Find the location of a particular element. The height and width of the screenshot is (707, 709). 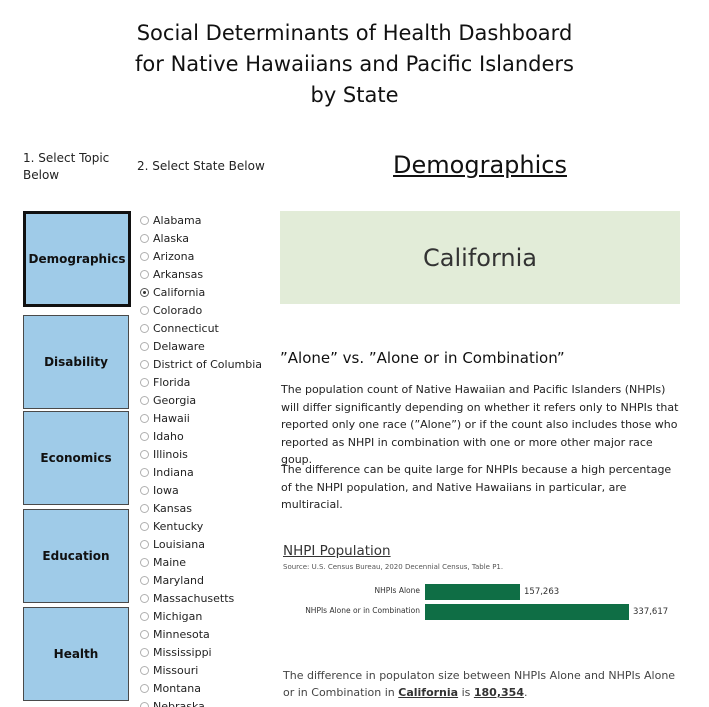

state-option-illinois: Illinois is located at coordinates (210, 454).